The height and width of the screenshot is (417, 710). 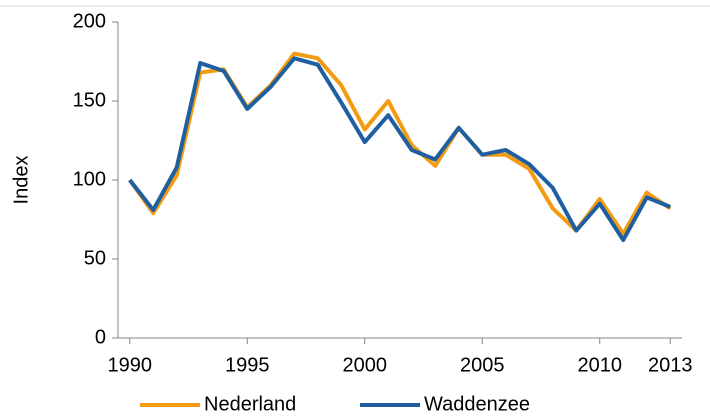 I want to click on x-tick-label: 2013, so click(x=670, y=365).